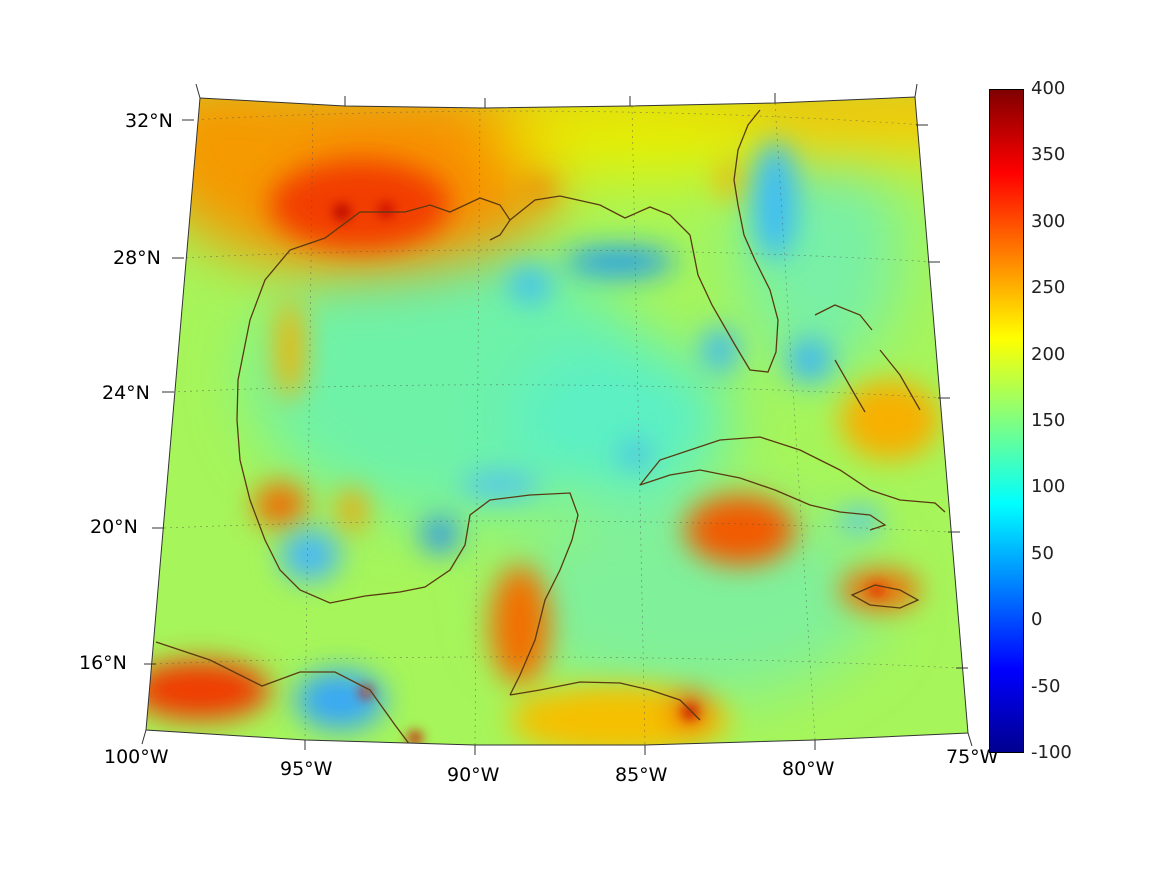 This screenshot has width=1167, height=875. What do you see at coordinates (1051, 752) in the screenshot?
I see `colorbar-tick-minus100: -100` at bounding box center [1051, 752].